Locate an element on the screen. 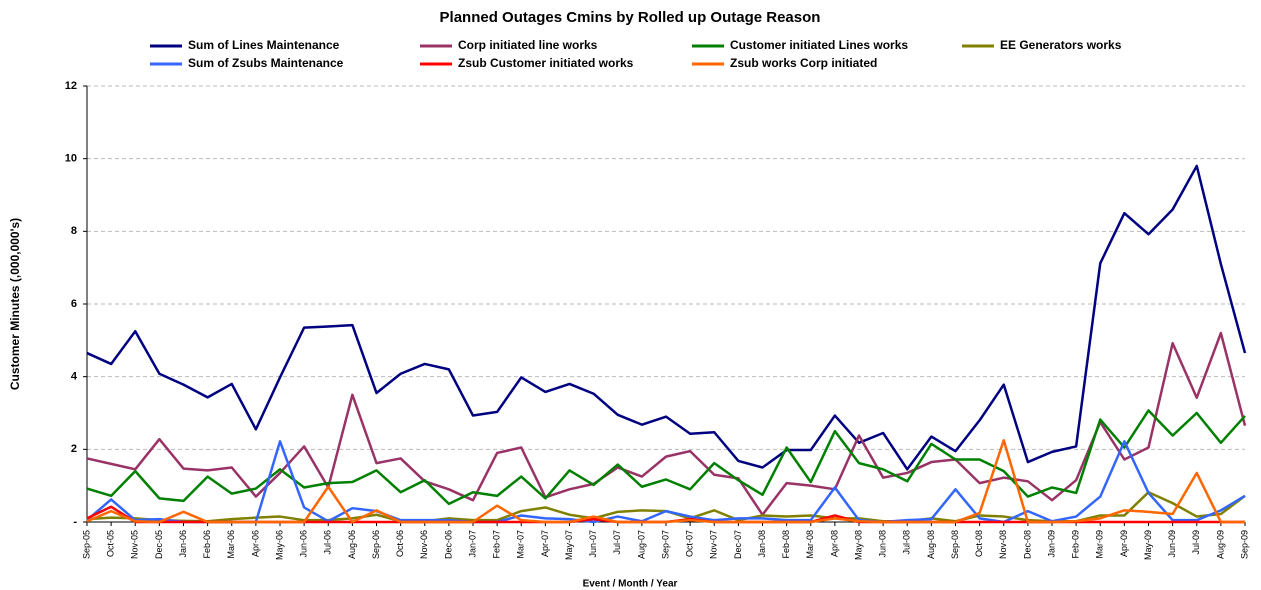  y-tick-label: 8 is located at coordinates (74, 231).